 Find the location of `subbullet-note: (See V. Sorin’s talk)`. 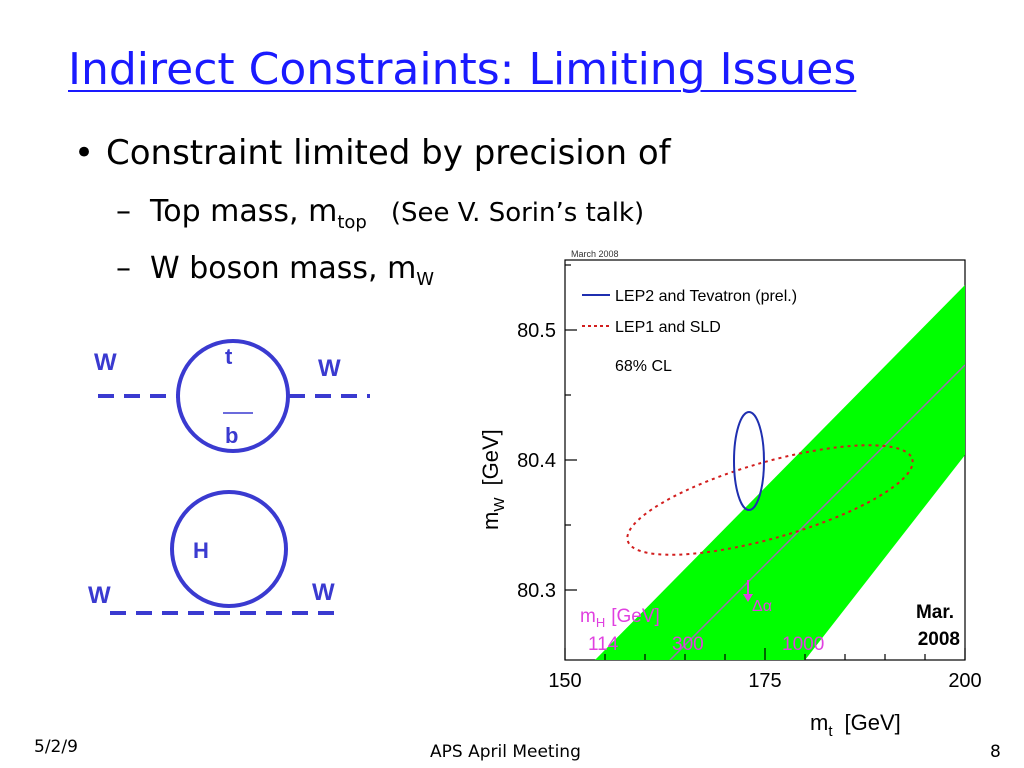

subbullet-note: (See V. Sorin’s talk) is located at coordinates (517, 213).